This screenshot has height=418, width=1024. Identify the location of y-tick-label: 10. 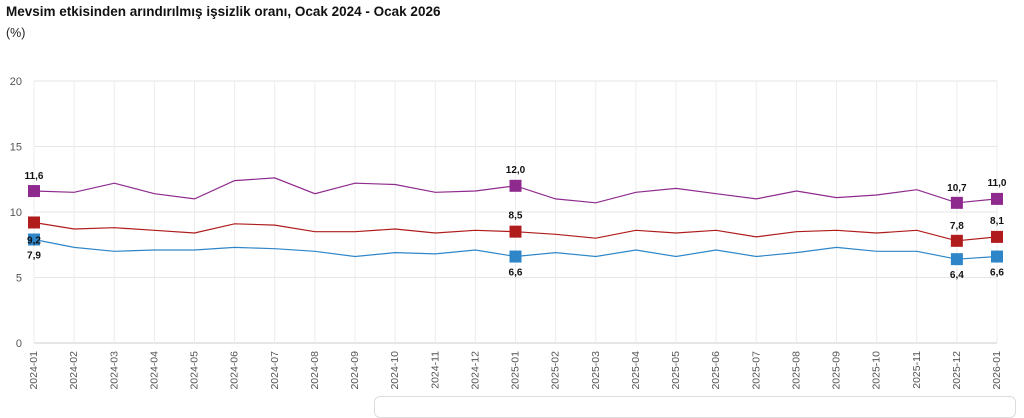
(16, 213).